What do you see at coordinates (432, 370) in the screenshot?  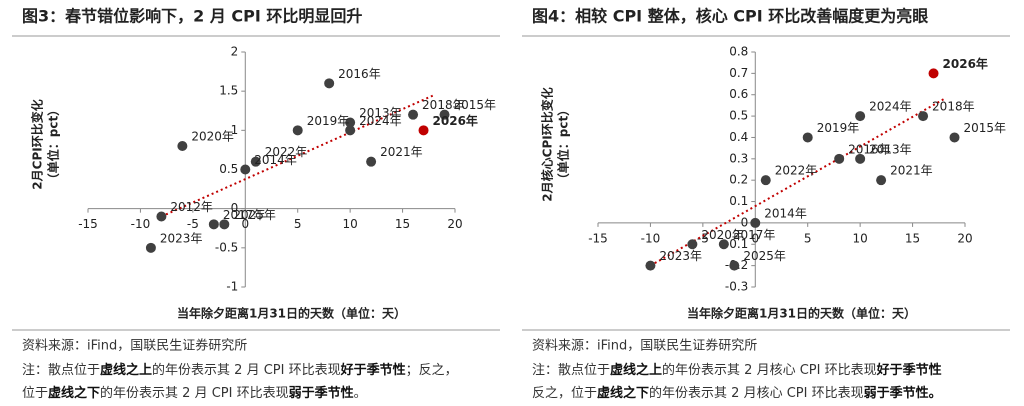 I see `note-text: ；反之，` at bounding box center [432, 370].